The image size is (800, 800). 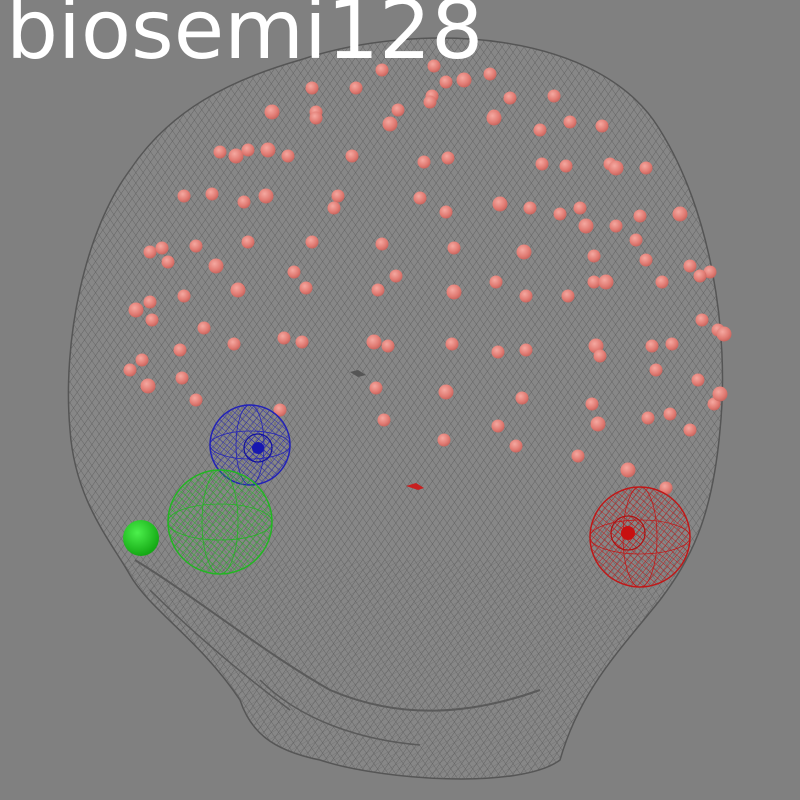 I want to click on fiducial-nasion, so click(x=250, y=445).